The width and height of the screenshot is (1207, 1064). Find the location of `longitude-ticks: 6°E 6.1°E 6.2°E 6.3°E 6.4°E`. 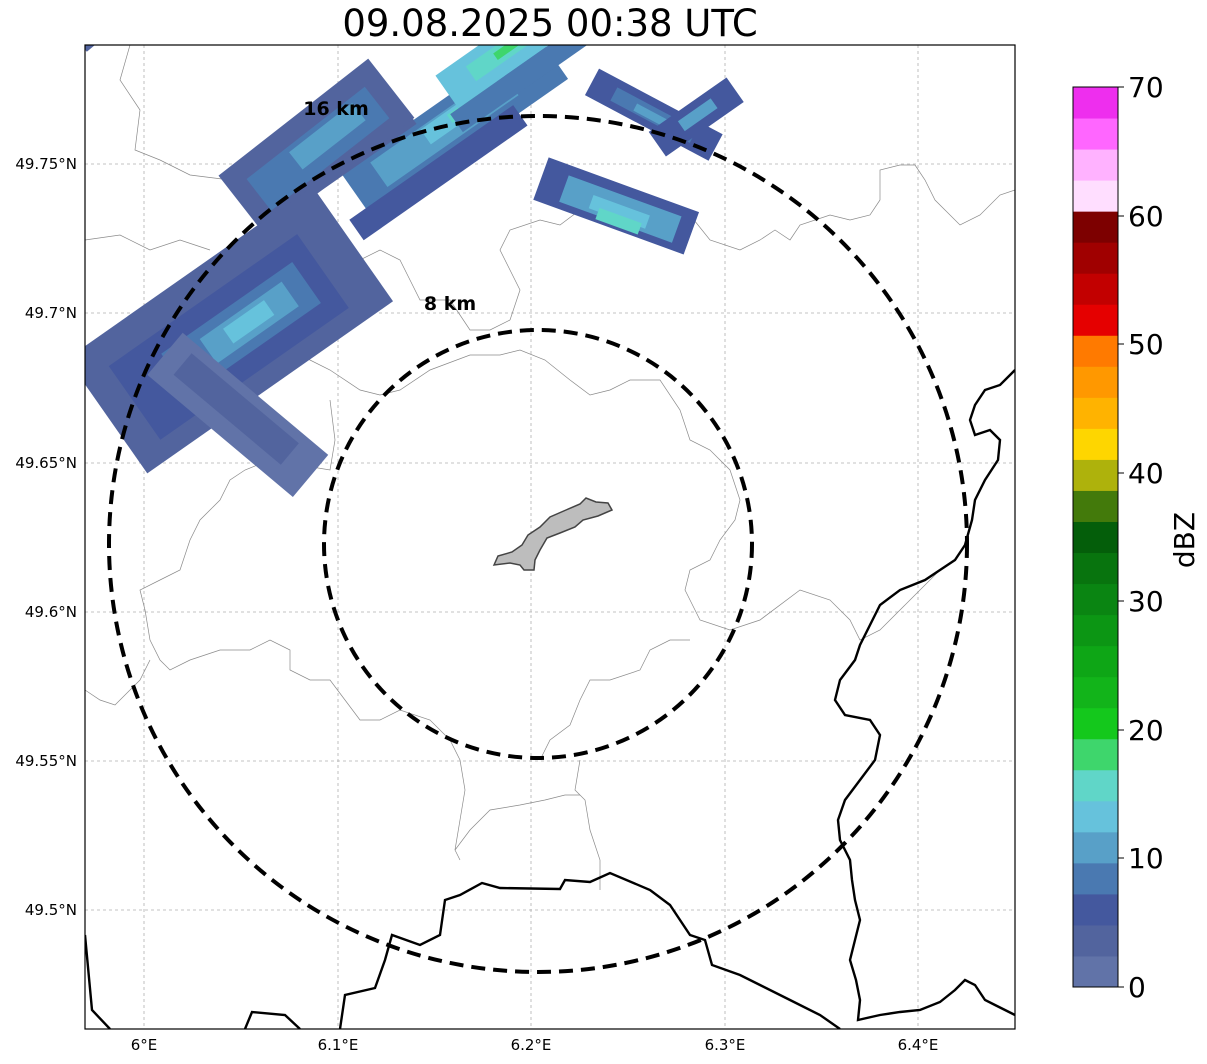

longitude-ticks: 6°E 6.1°E 6.2°E 6.3°E 6.4°E is located at coordinates (535, 1045).